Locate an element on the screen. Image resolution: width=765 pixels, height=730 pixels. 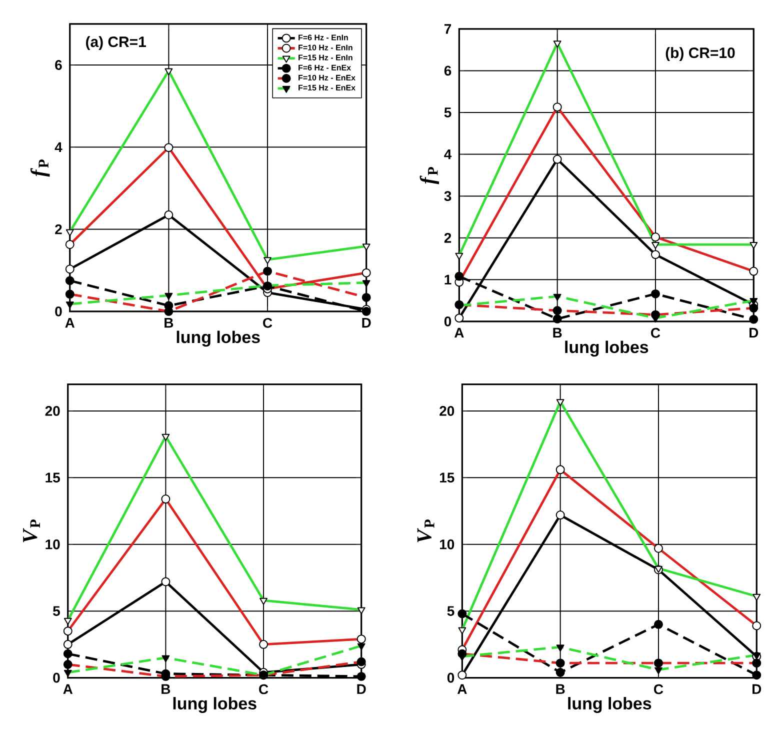
y-tick-label: 3 is located at coordinates (448, 196).